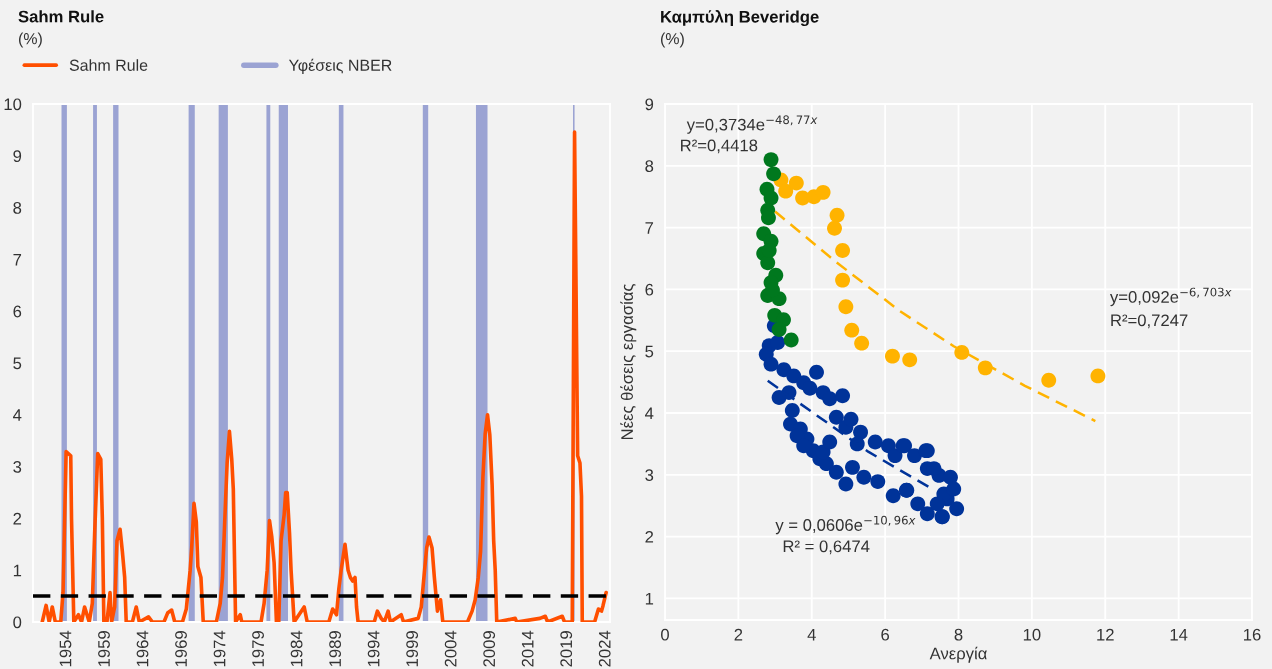 The width and height of the screenshot is (1272, 669). I want to click on x-tick-label: 0, so click(665, 634).